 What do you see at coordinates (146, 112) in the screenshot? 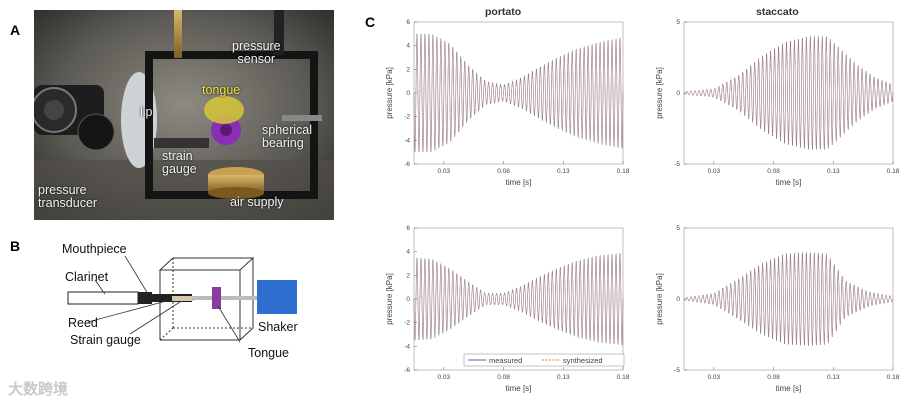
I see `label-lip: lip` at bounding box center [146, 112].